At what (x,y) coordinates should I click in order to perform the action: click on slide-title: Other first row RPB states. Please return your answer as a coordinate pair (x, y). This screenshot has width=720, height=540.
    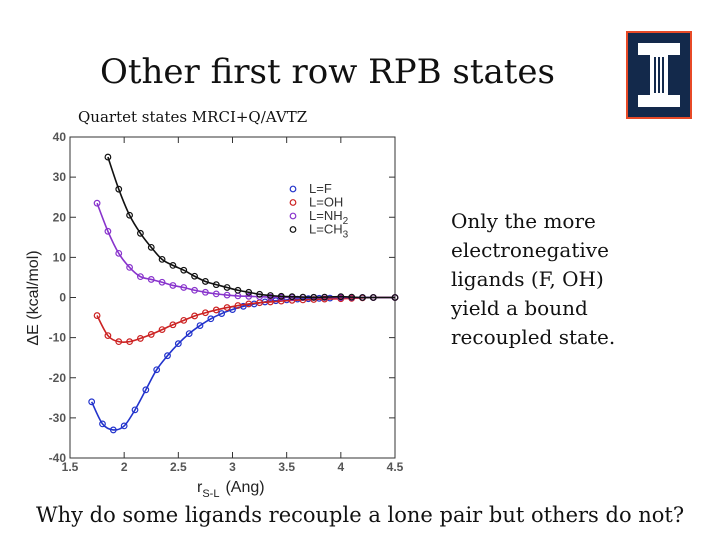
    Looking at the image, I should click on (327, 72).